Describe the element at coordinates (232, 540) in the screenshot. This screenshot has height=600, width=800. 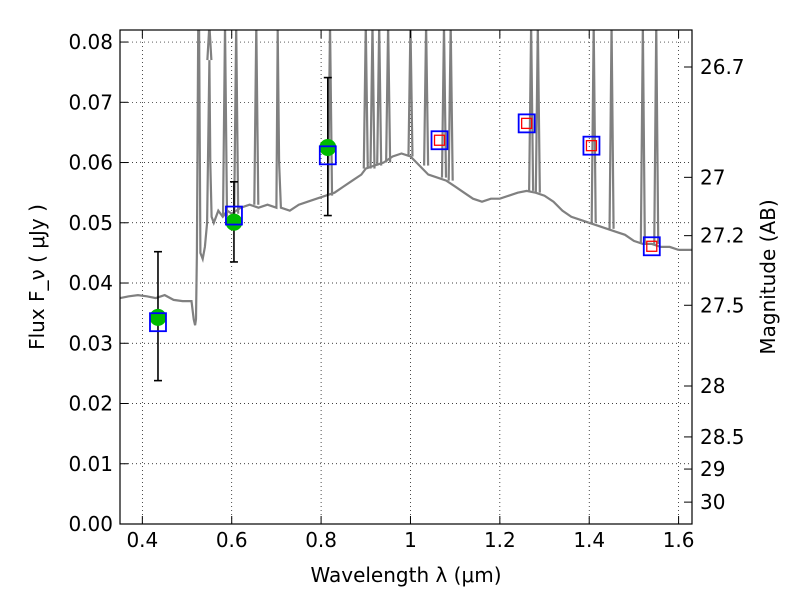
I see `x-tick-label: 0.6` at that location.